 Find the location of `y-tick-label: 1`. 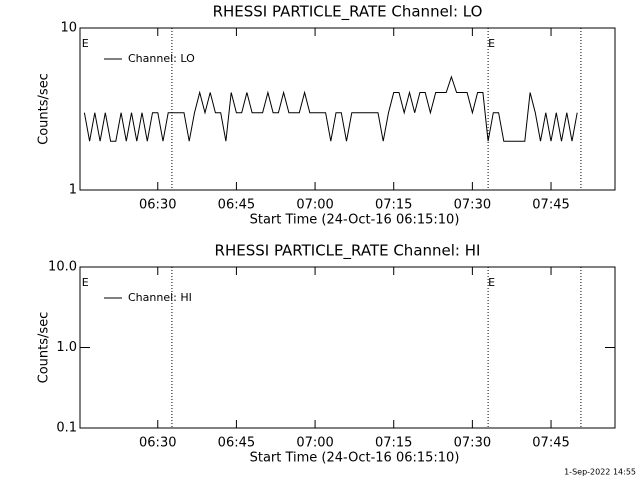

y-tick-label: 1 is located at coordinates (73, 190).